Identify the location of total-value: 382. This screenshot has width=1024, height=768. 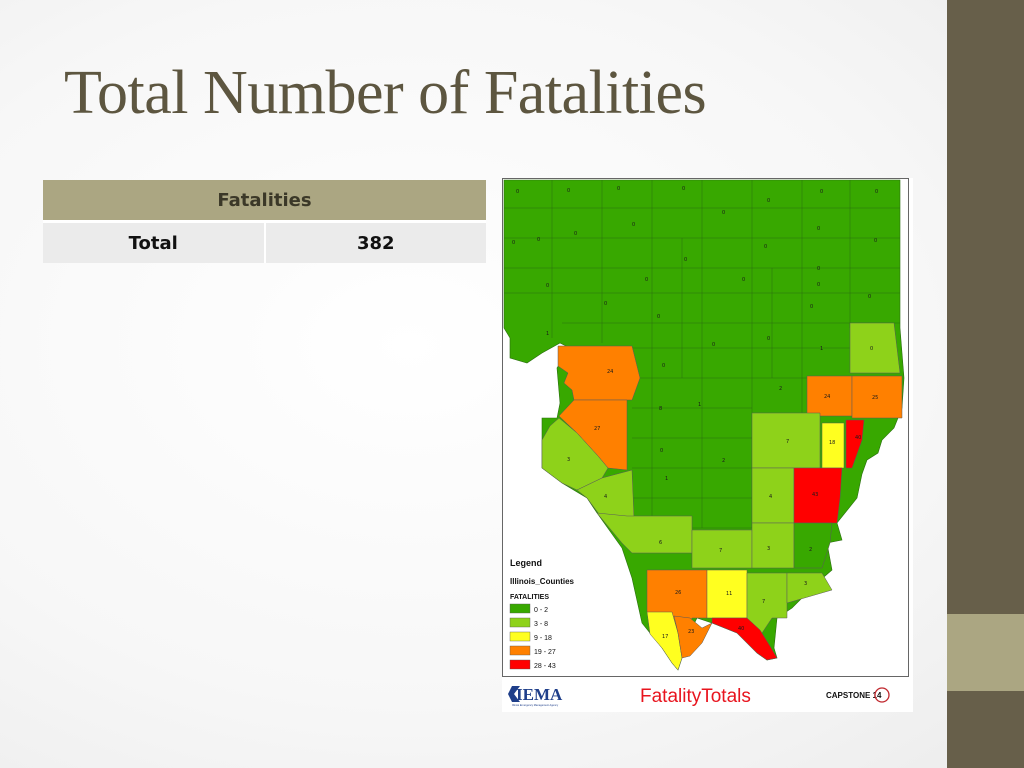
(375, 242).